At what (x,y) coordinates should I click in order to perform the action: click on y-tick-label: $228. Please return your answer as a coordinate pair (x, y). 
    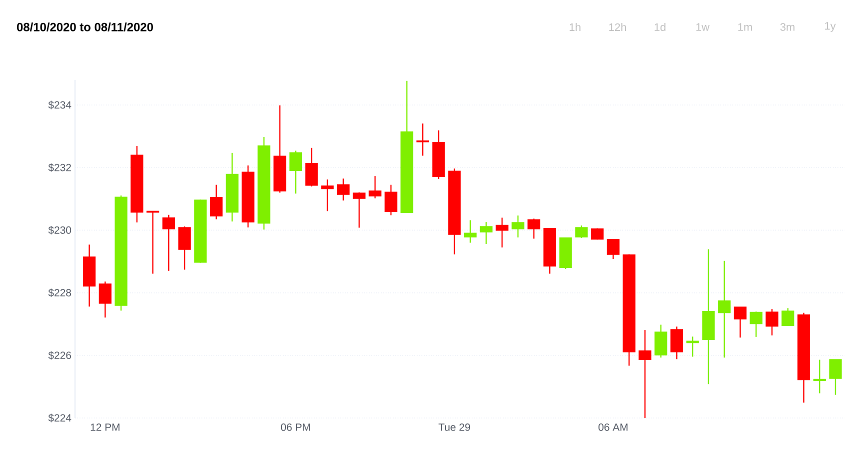
    Looking at the image, I should click on (60, 293).